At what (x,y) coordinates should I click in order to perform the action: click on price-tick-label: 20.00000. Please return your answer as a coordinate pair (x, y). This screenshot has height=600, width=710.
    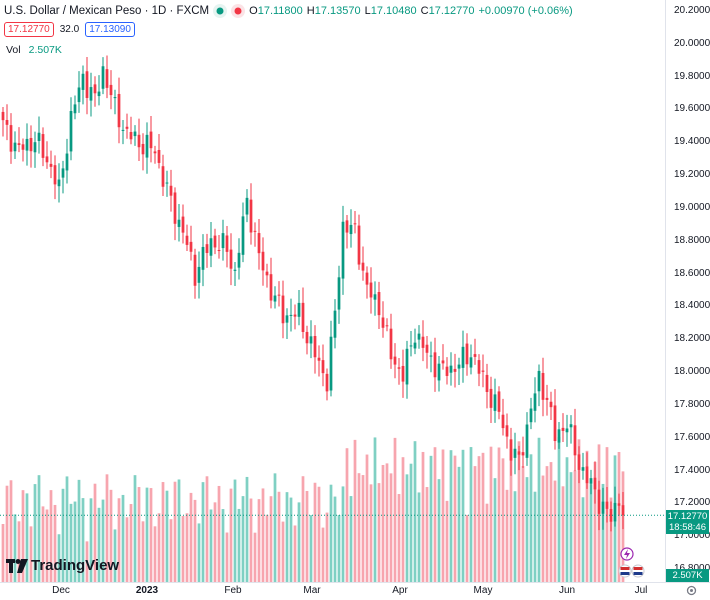
    Looking at the image, I should click on (692, 43).